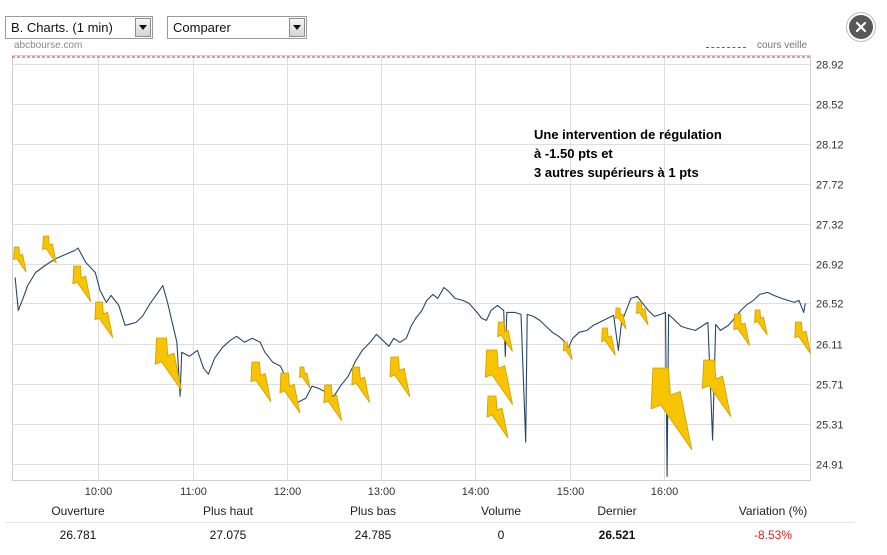 This screenshot has width=887, height=555. I want to click on summary-divider, so click(430, 522).